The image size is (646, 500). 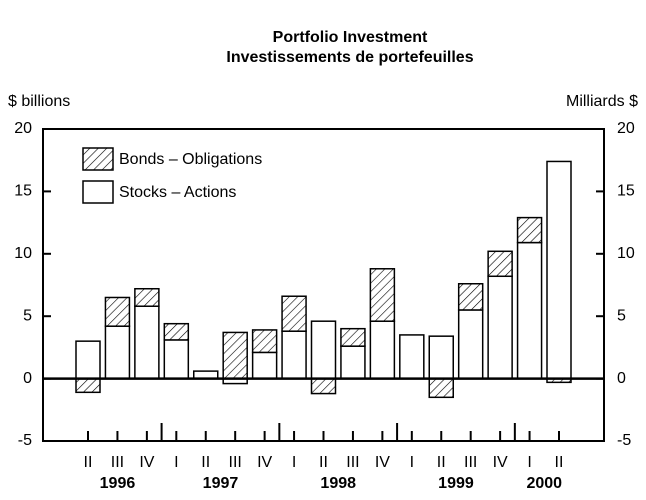 I want to click on y-axis-label: $ billions, so click(x=39, y=101).